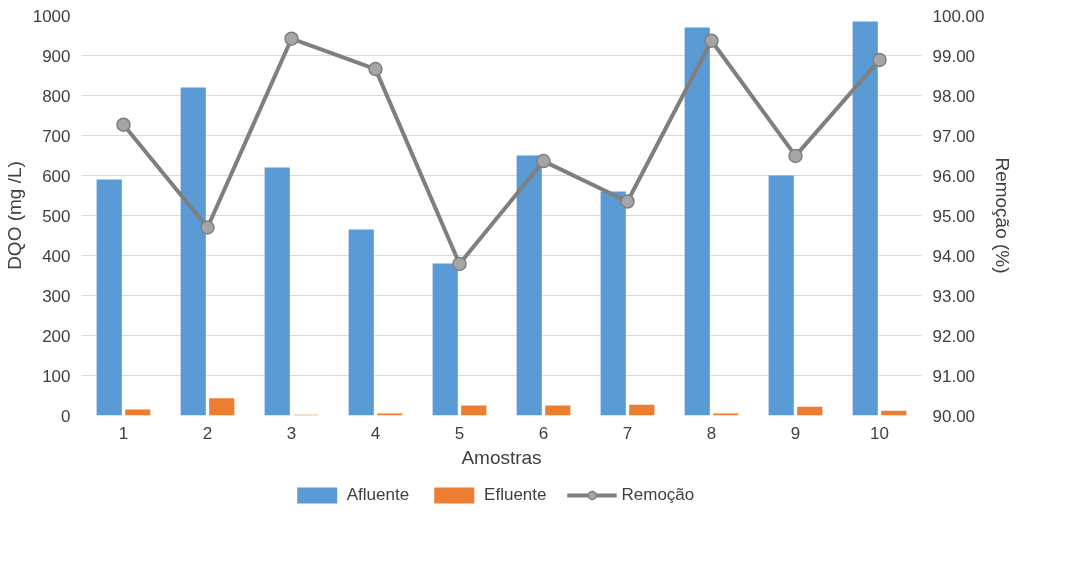 Image resolution: width=1072 pixels, height=572 pixels. What do you see at coordinates (795, 433) in the screenshot?
I see `x-tick-label: 9` at bounding box center [795, 433].